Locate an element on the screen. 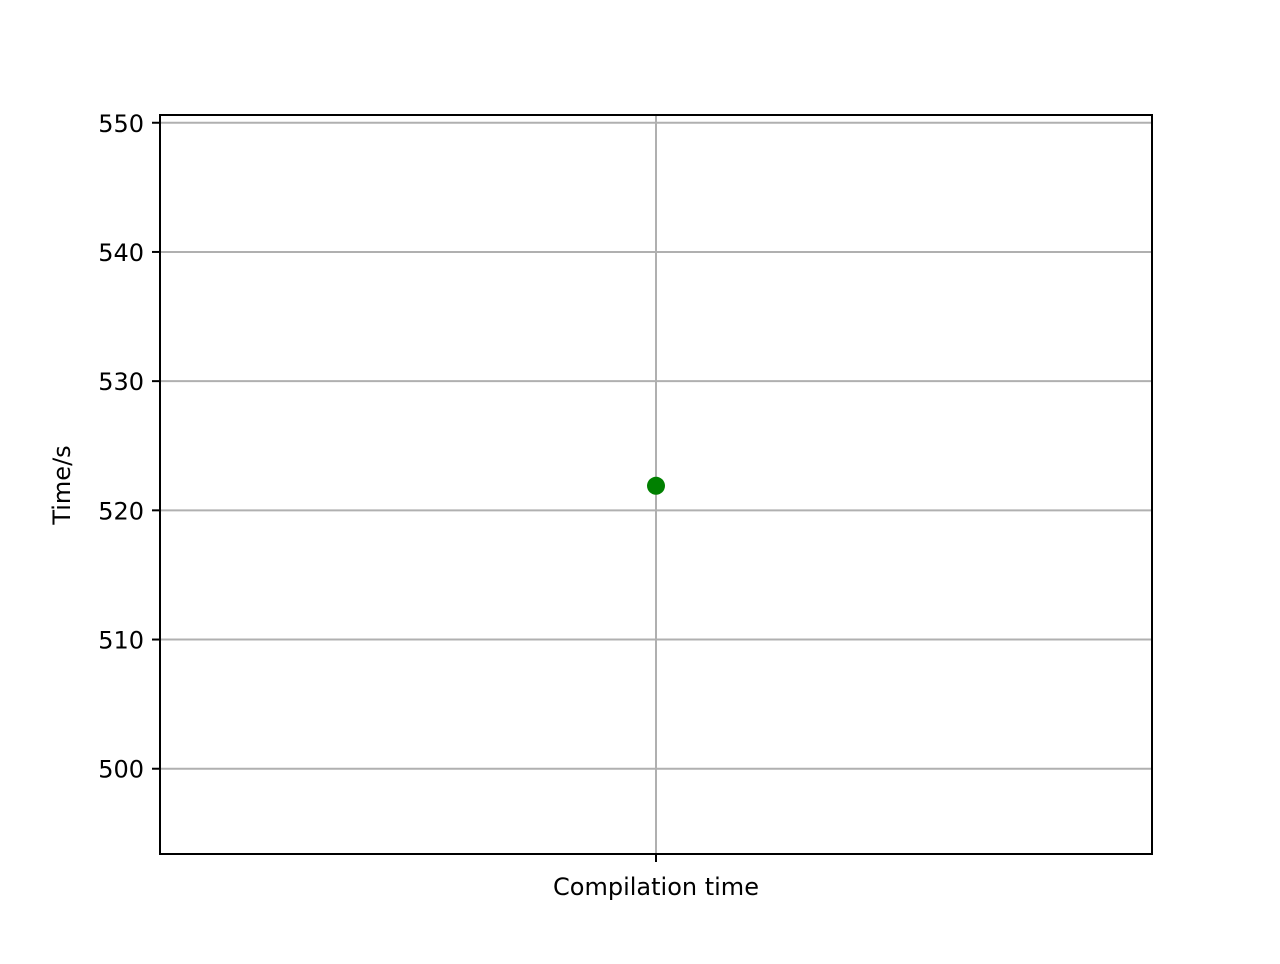  y-axis-label: Time/s is located at coordinates (62, 485).